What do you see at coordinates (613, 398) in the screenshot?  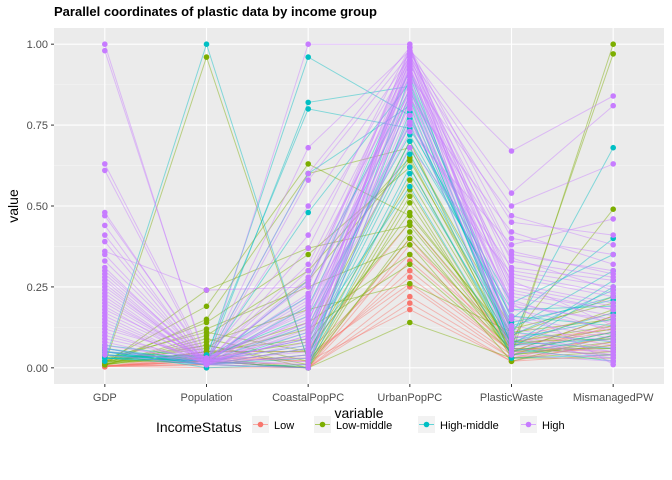 I see `x-tick-label: MismanagedPW` at bounding box center [613, 398].